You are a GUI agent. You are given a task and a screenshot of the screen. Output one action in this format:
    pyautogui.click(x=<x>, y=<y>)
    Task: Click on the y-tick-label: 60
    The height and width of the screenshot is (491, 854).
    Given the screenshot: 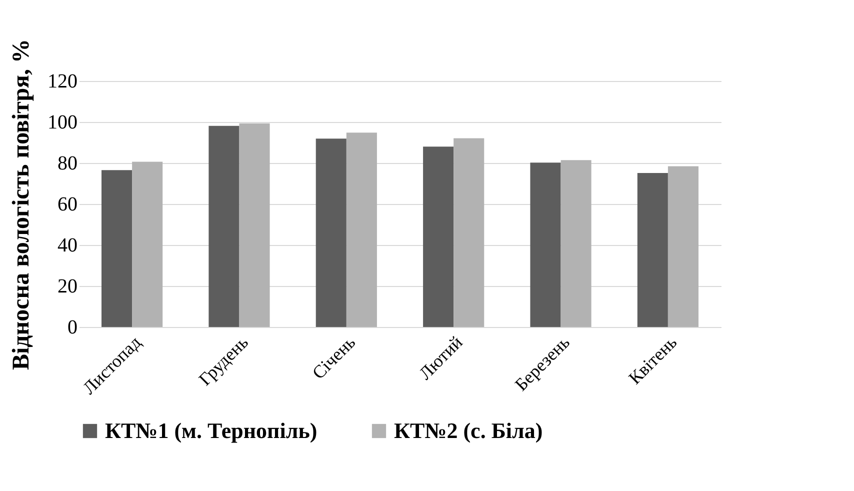 What is the action you would take?
    pyautogui.click(x=68, y=205)
    